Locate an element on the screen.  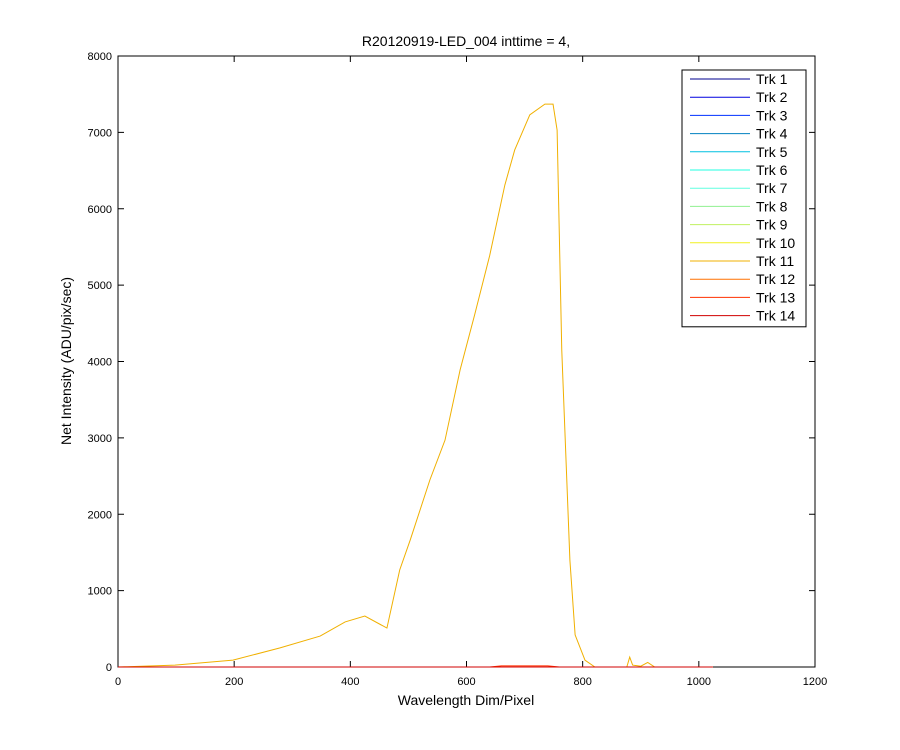
y-tick-label: 8000 is located at coordinates (100, 57).